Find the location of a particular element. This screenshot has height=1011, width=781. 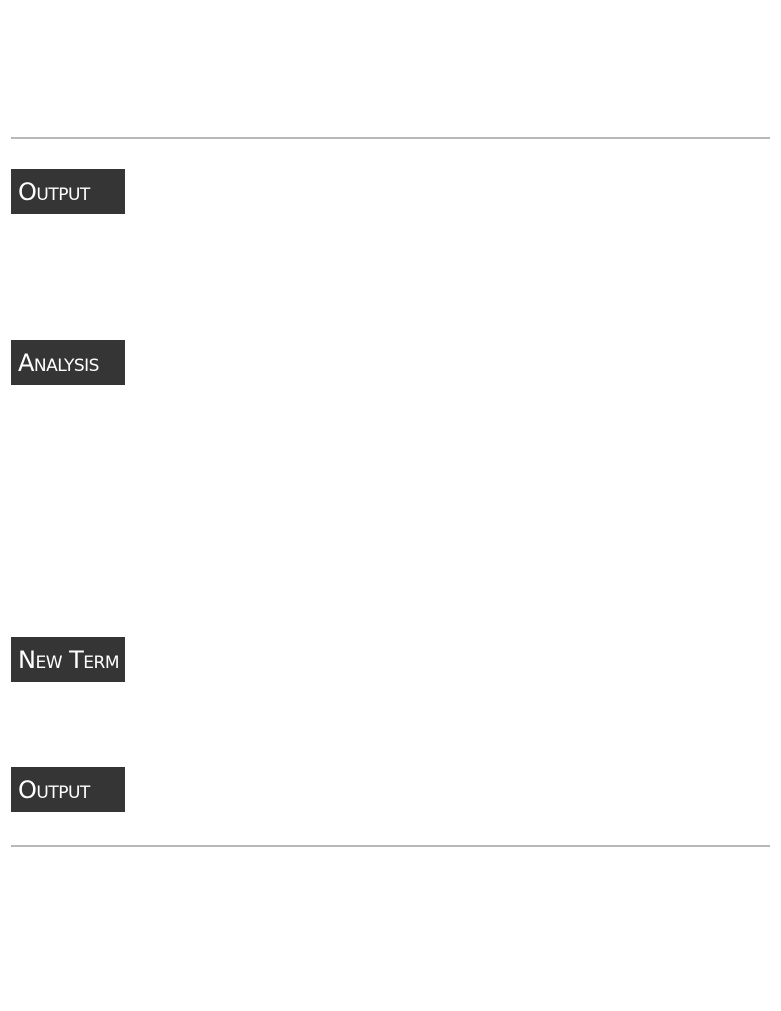

output-tag-second: Output is located at coordinates (68, 789).